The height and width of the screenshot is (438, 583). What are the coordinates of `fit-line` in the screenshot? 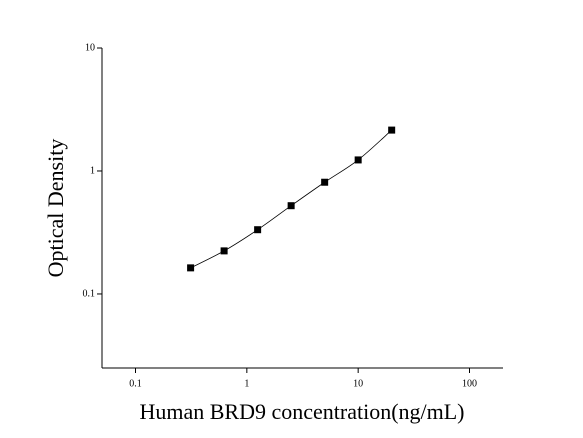 It's located at (291, 199).